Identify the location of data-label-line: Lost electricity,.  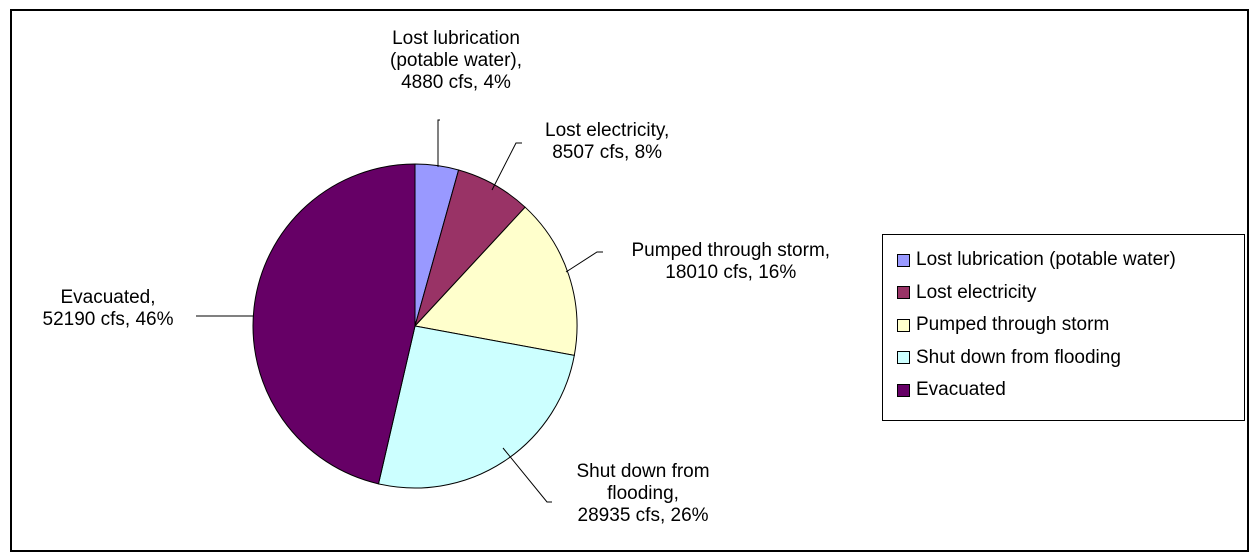
(607, 130).